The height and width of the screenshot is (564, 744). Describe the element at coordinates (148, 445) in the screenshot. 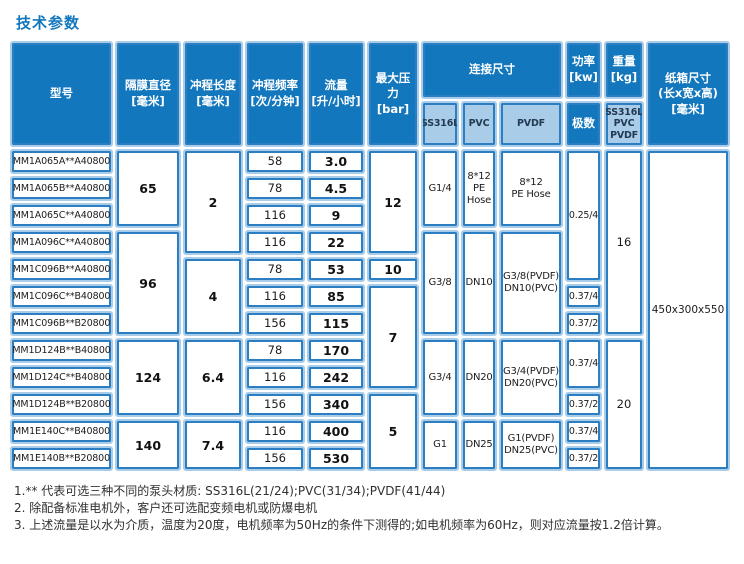

I see `diaphragm-cell: 140` at that location.